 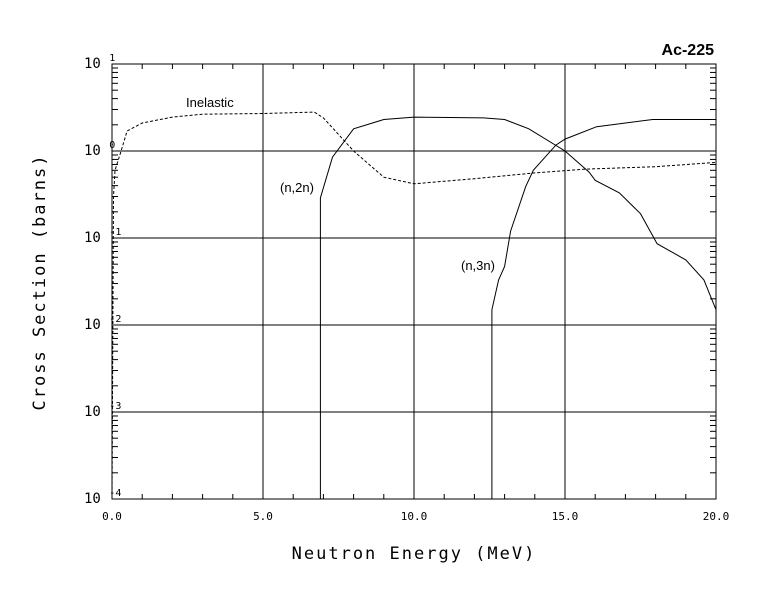 I want to click on y-tick-label: 10 -1, so click(x=102, y=236).